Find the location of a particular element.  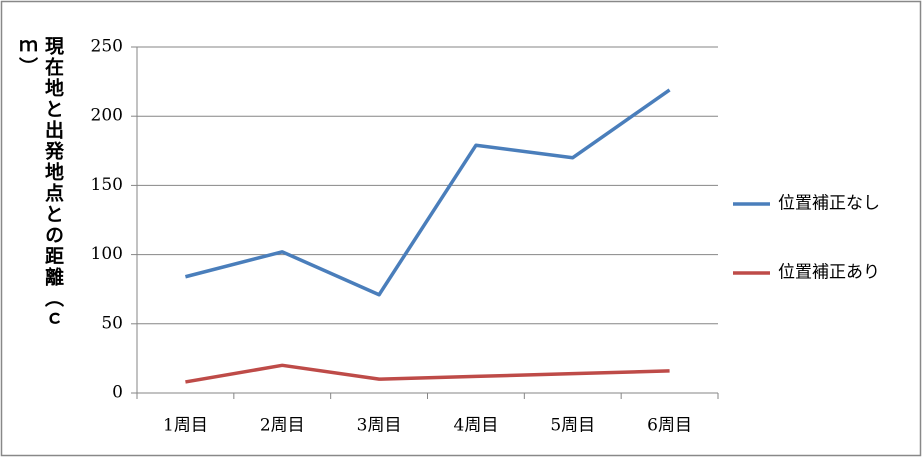

y-tick-label: 250 is located at coordinates (107, 47).